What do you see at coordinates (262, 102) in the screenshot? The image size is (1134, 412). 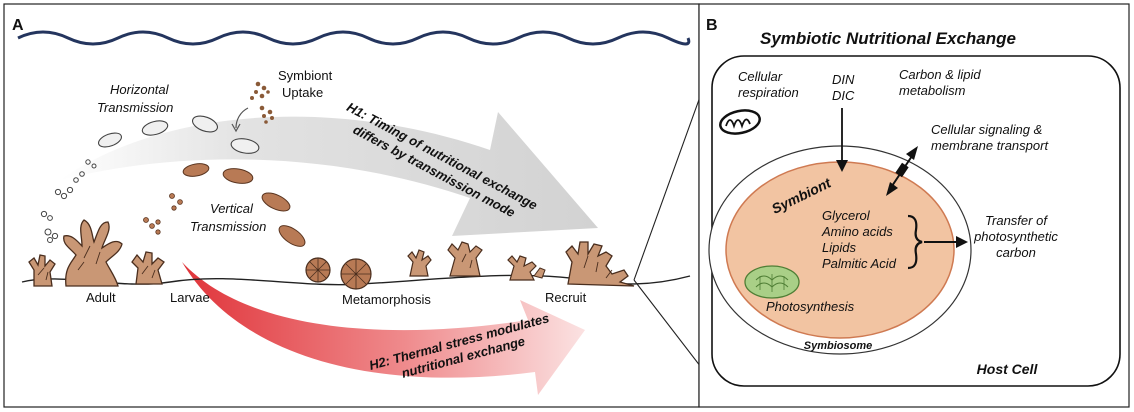 I see `symbiont-uptake-dots` at bounding box center [262, 102].